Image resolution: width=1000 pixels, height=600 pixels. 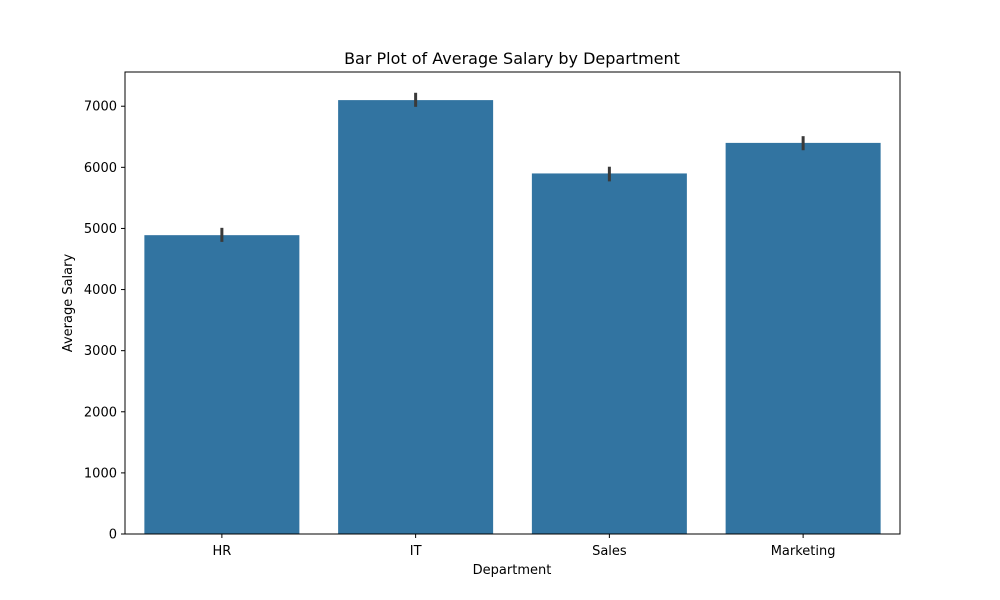 I want to click on x-tick-label: IT, so click(x=416, y=551).